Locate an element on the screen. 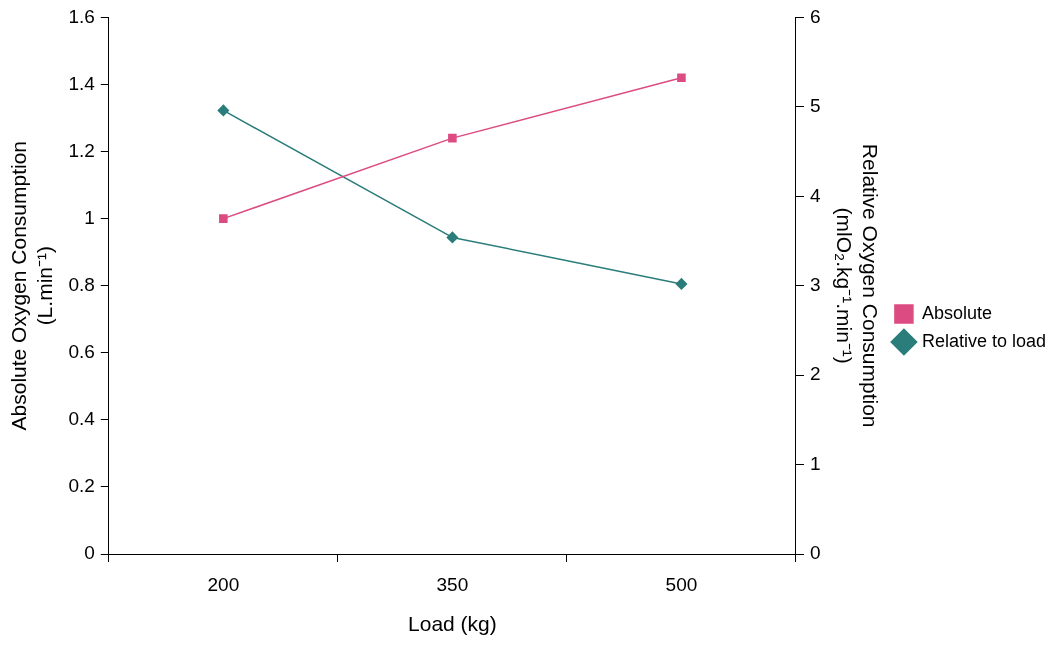 This screenshot has width=1056, height=646. y2-tick-label: 2 is located at coordinates (815, 374).